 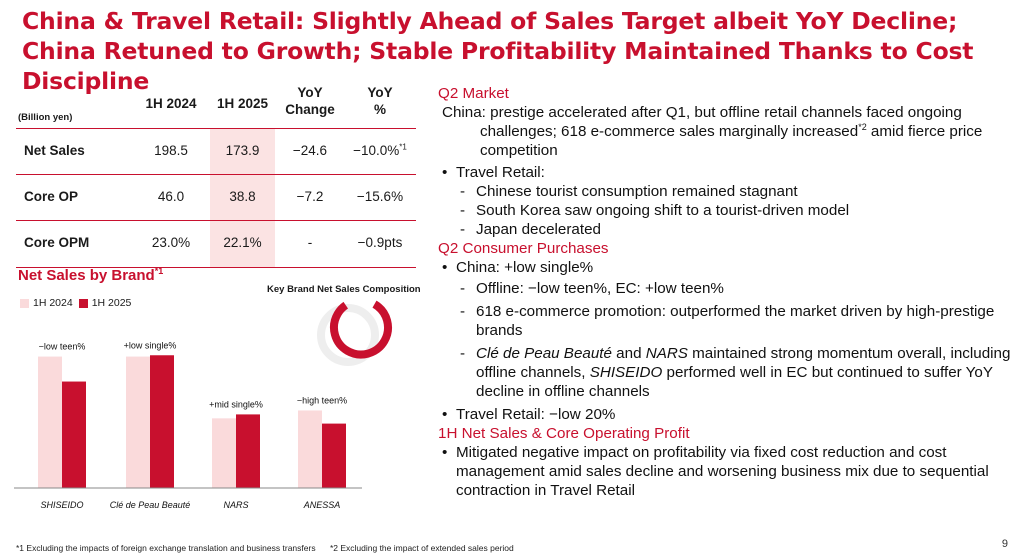 I want to click on table-row-core-op: Core OP 46.0 38.8 −7.2 −15.6%, so click(x=216, y=197).